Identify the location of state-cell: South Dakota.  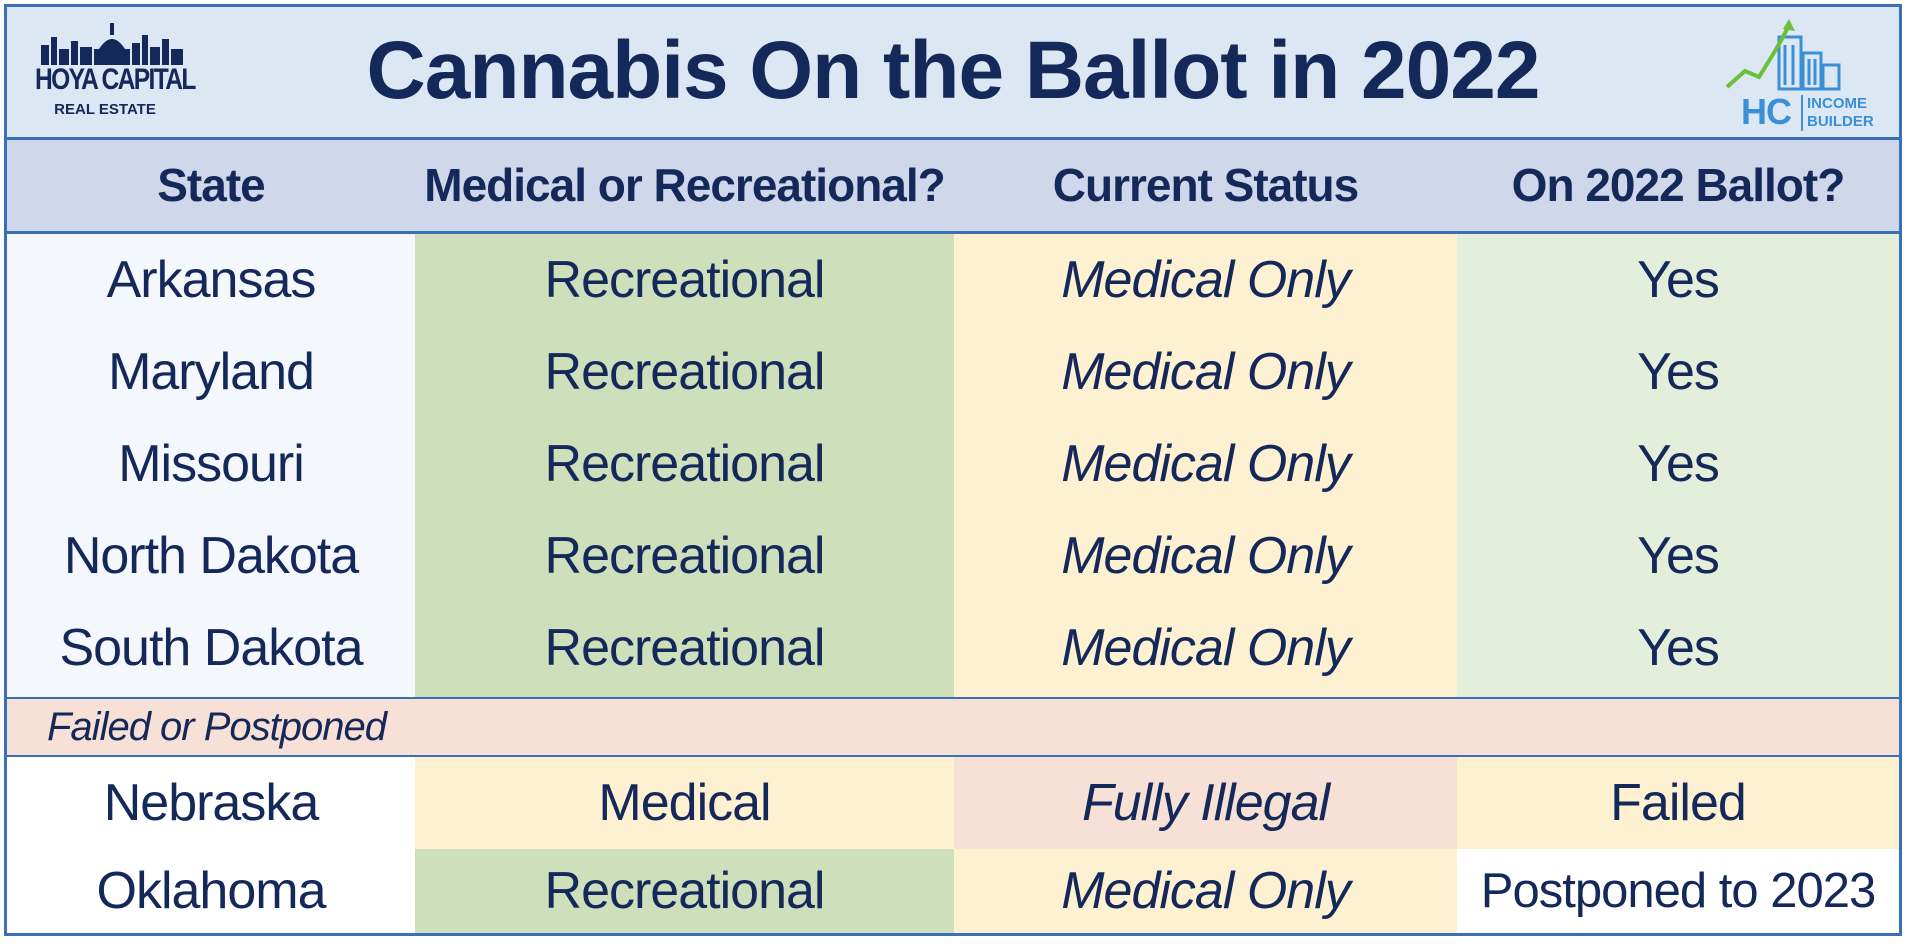
(211, 649).